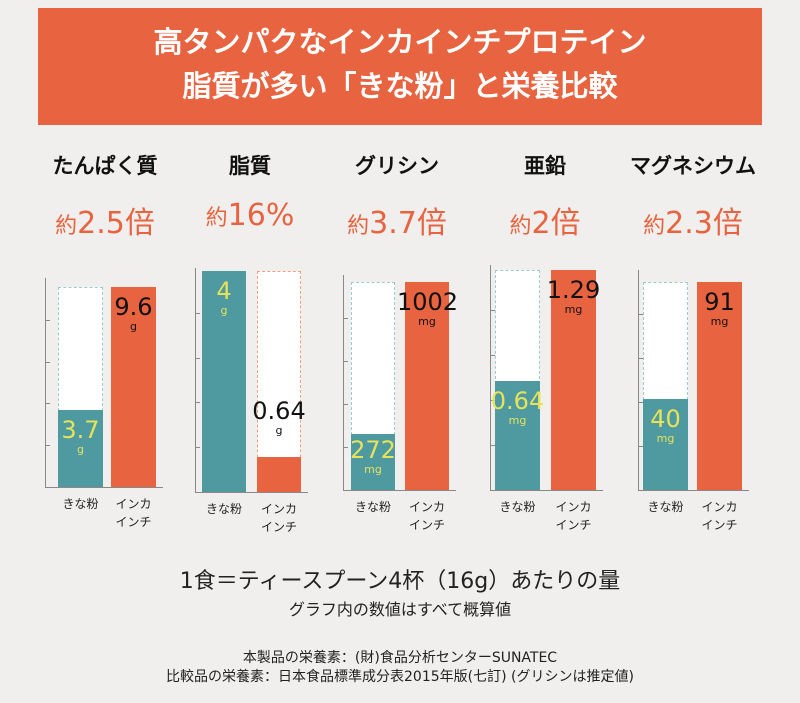 The width and height of the screenshot is (800, 703). I want to click on panel-title: たんぱく質, so click(105, 166).